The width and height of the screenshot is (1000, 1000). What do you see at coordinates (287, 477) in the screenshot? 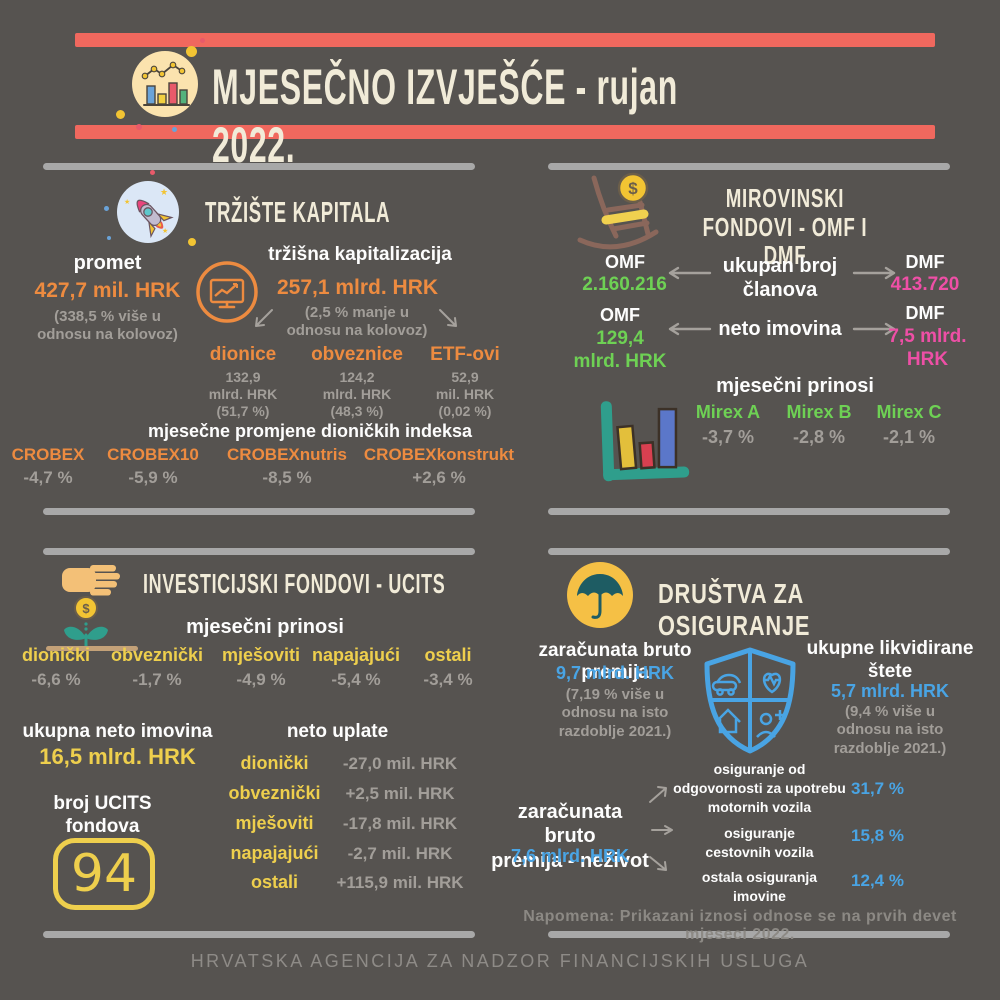
I see `index-value: -8,5 %` at bounding box center [287, 477].